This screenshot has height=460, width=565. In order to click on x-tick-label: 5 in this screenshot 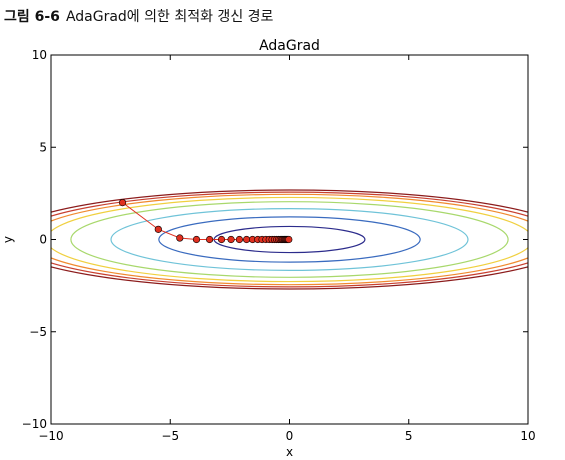, I will do `click(409, 436)`.